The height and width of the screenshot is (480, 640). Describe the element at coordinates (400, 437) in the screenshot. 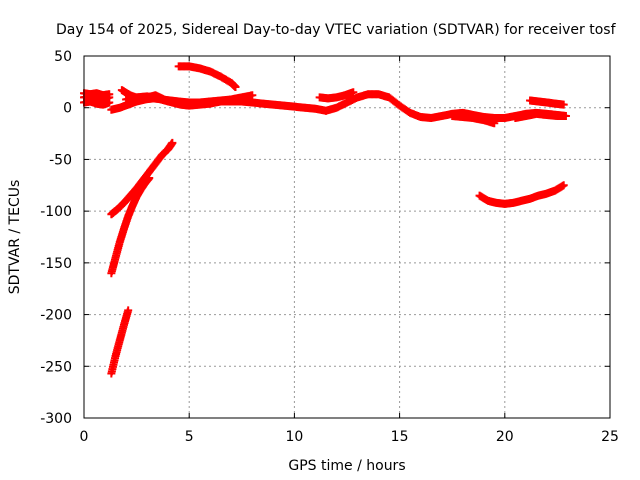

I see `x-tick-label: 15` at that location.